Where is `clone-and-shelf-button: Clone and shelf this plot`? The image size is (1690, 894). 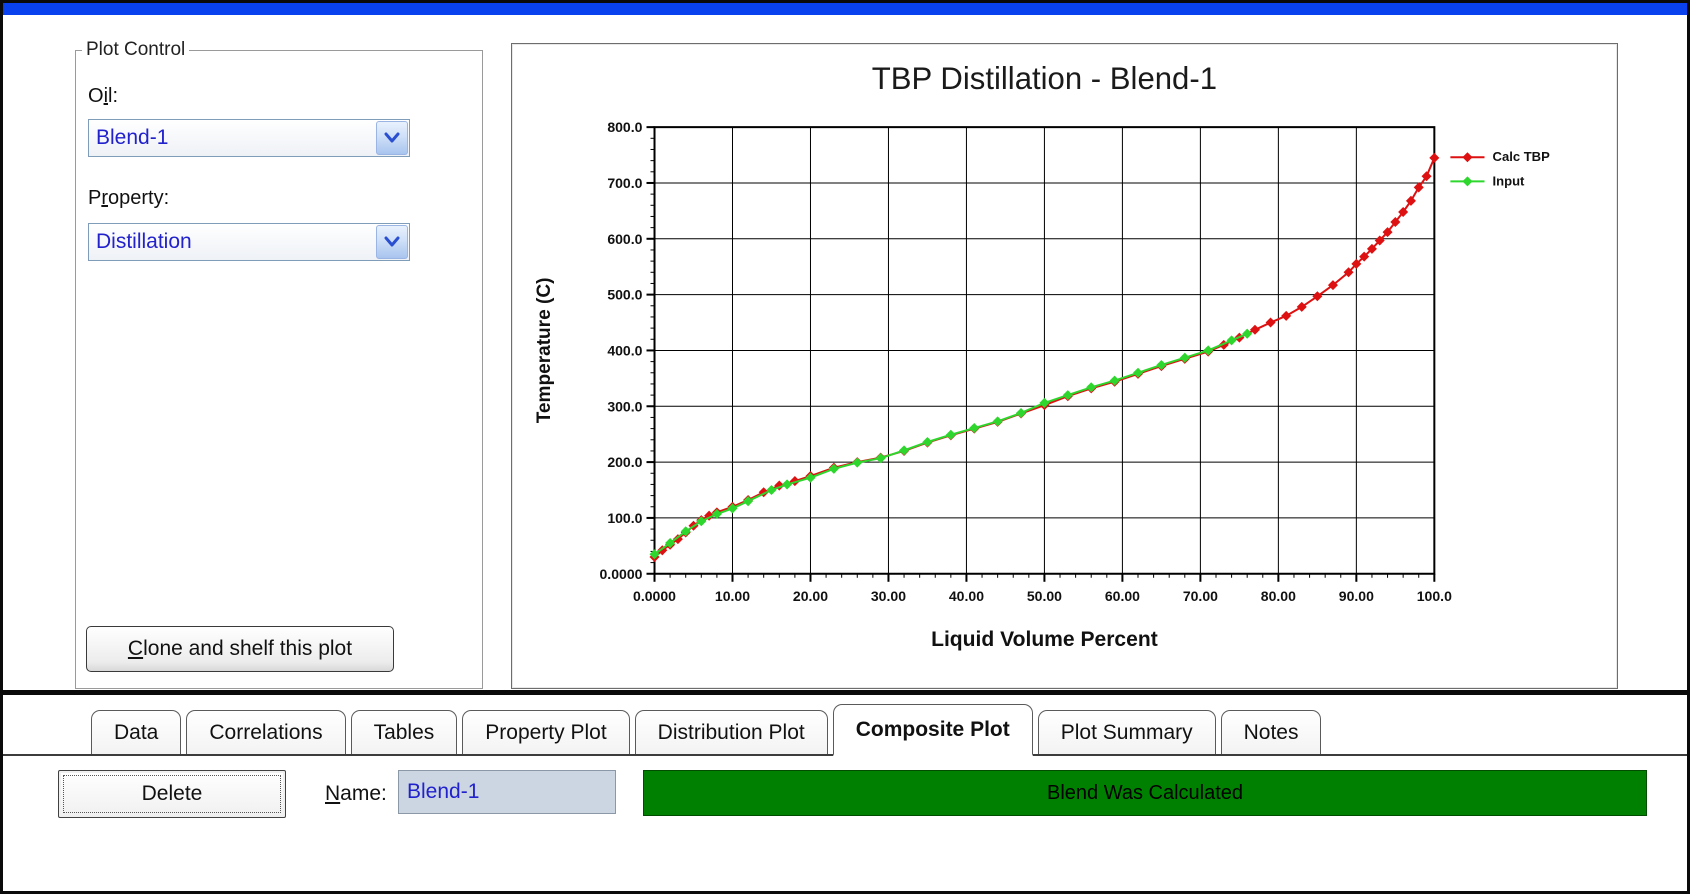
clone-and-shelf-button: Clone and shelf this plot is located at coordinates (240, 649).